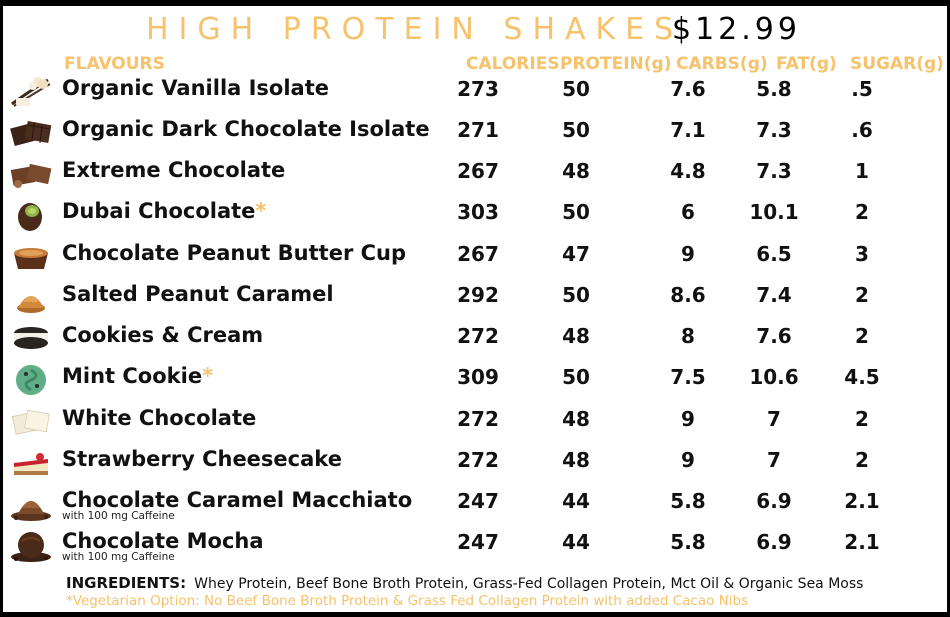  Describe the element at coordinates (475, 3) in the screenshot. I see `top-border` at that location.